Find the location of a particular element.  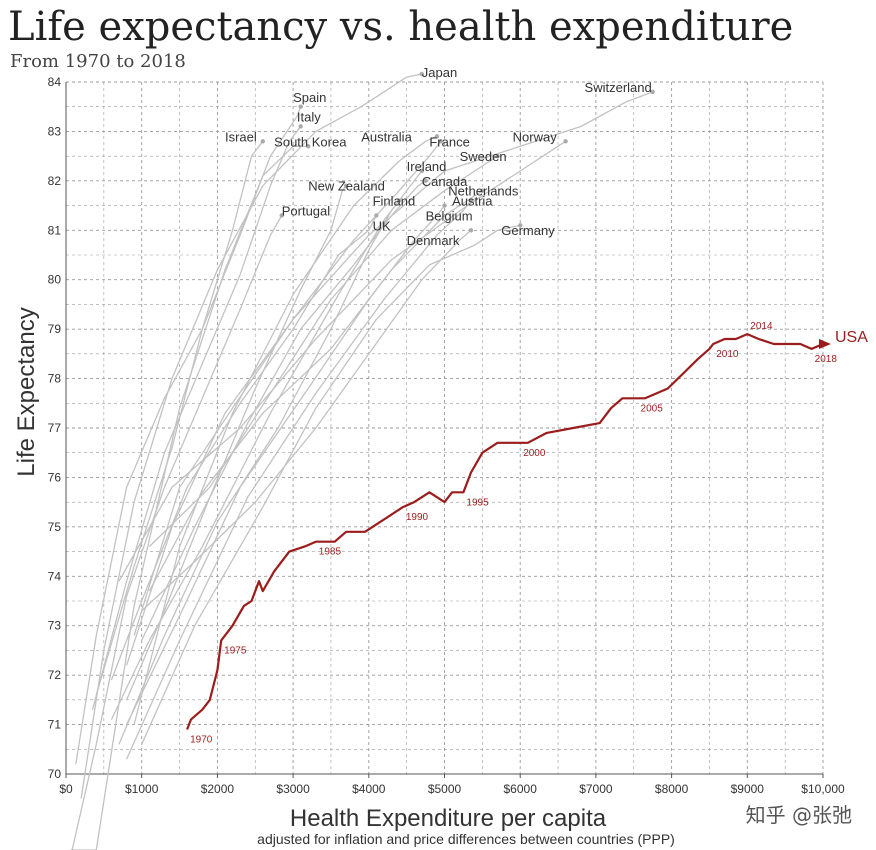

y-tick-label: 76 is located at coordinates (55, 477).